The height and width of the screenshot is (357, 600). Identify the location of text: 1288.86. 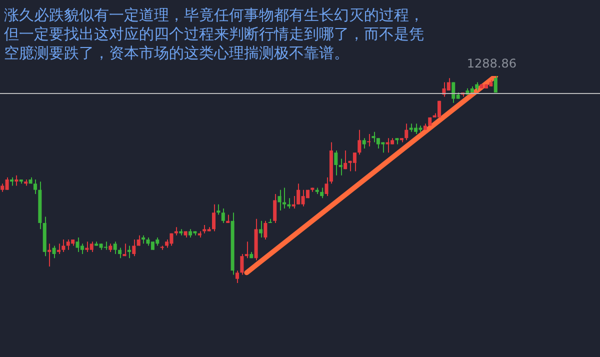
(491, 63).